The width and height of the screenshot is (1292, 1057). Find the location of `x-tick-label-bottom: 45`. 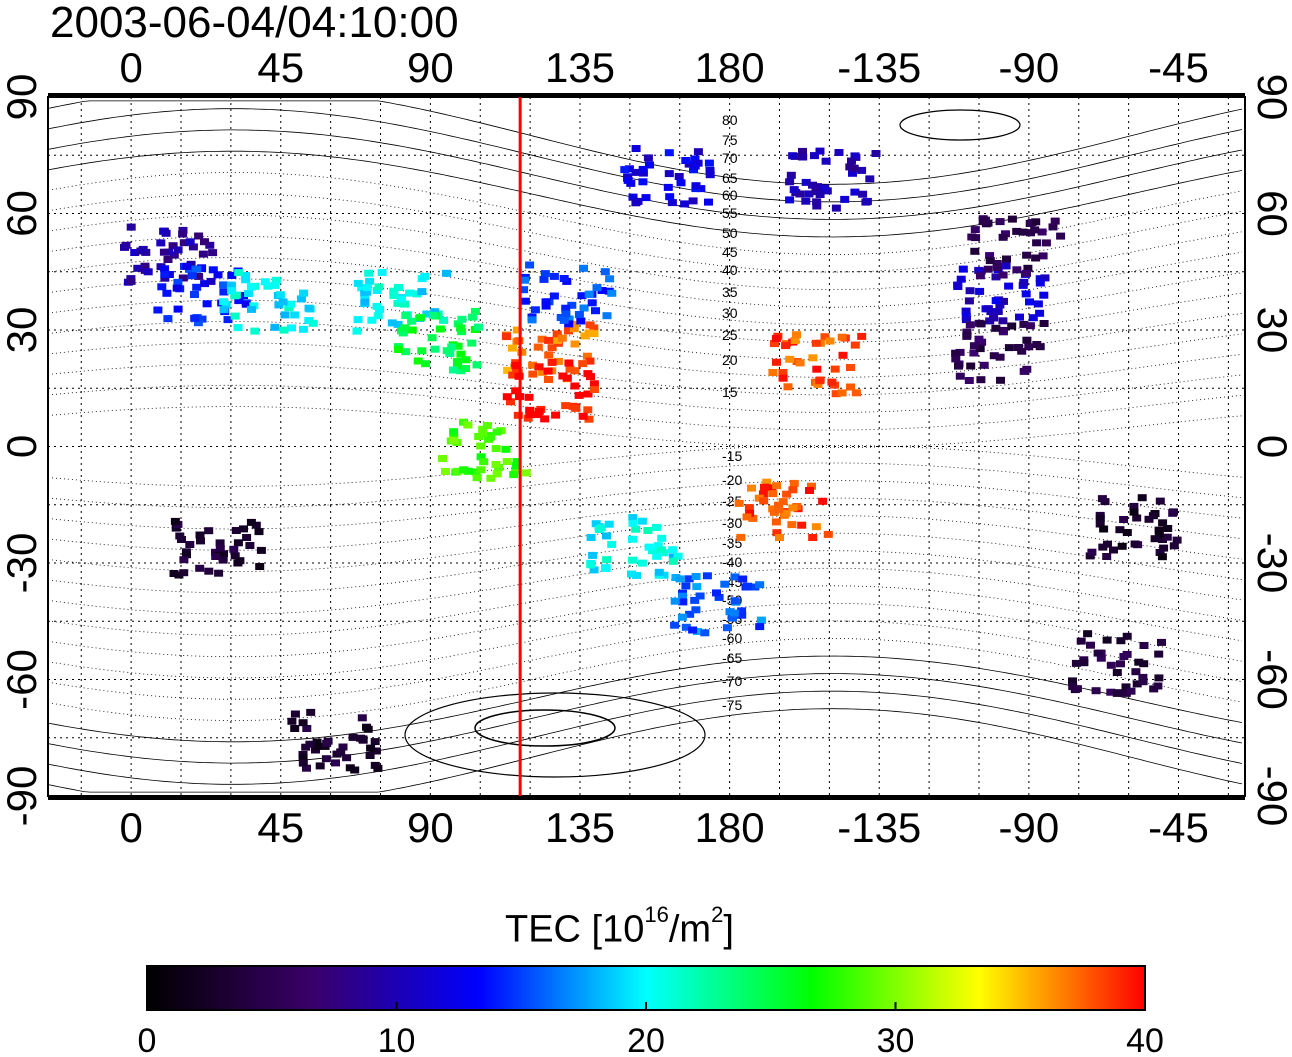

x-tick-label-bottom: 45 is located at coordinates (280, 827).